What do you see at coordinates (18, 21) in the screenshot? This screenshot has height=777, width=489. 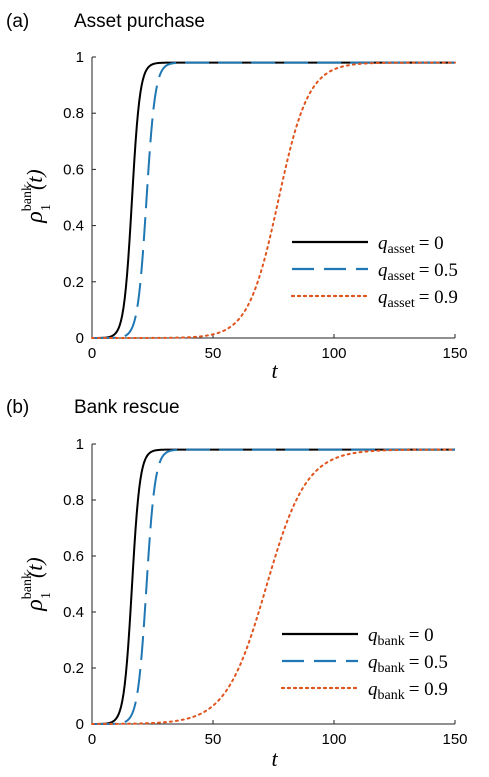 I see `panel-a-label: (a)` at bounding box center [18, 21].